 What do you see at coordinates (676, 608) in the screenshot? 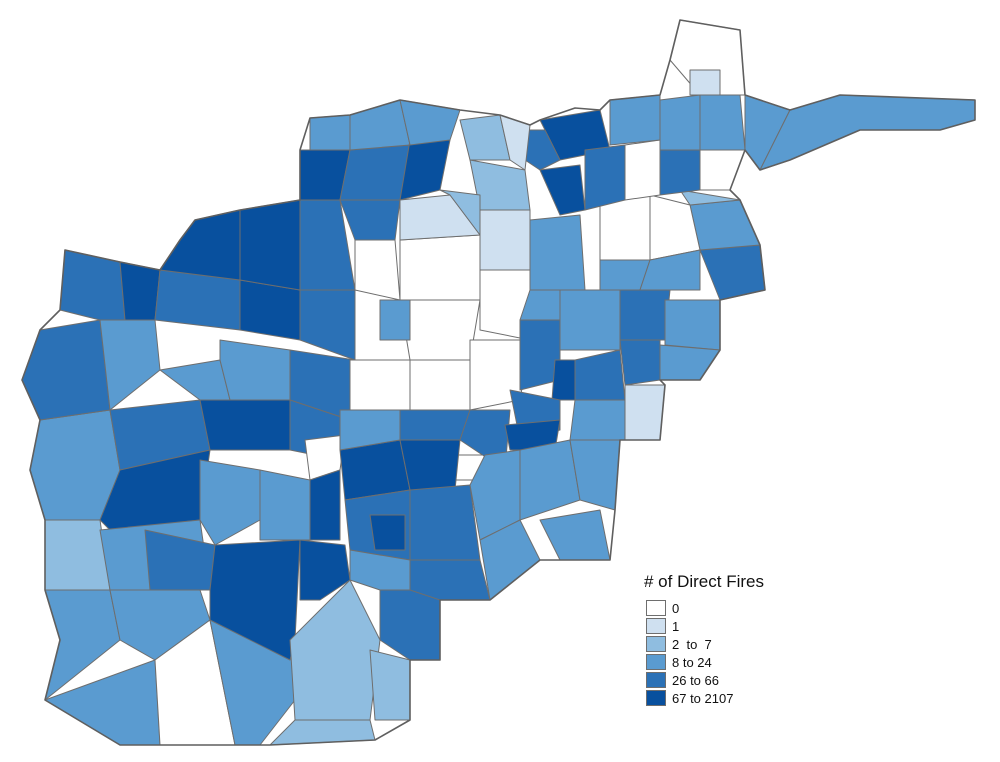
I see `legend-label: 0` at bounding box center [676, 608].